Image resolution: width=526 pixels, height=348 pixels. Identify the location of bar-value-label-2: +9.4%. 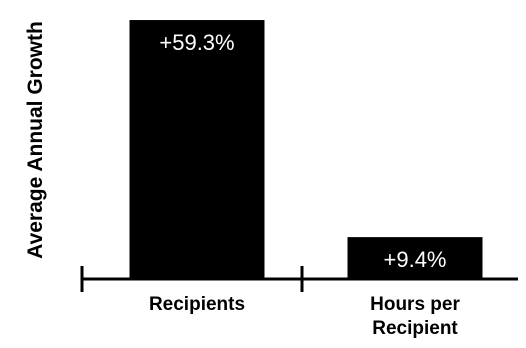
(415, 259).